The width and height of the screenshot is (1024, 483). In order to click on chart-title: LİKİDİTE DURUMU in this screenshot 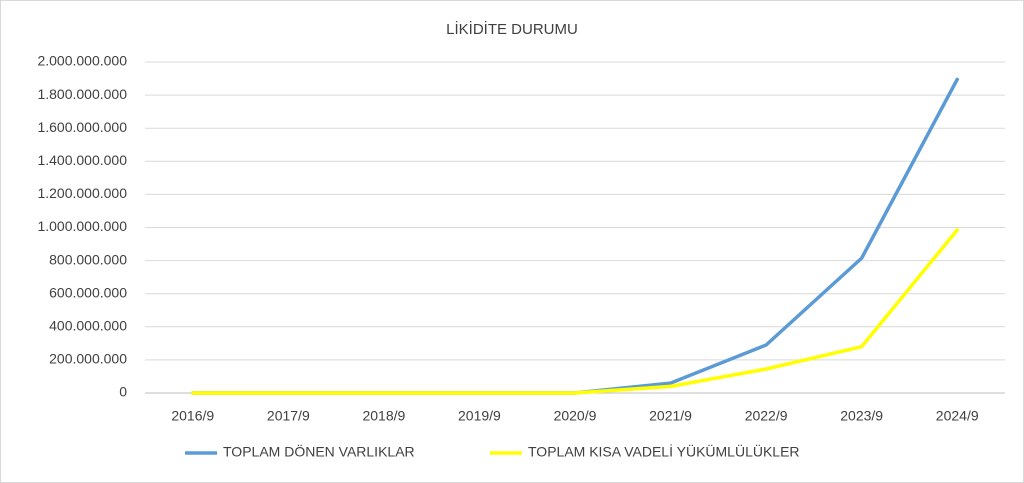, I will do `click(512, 29)`.